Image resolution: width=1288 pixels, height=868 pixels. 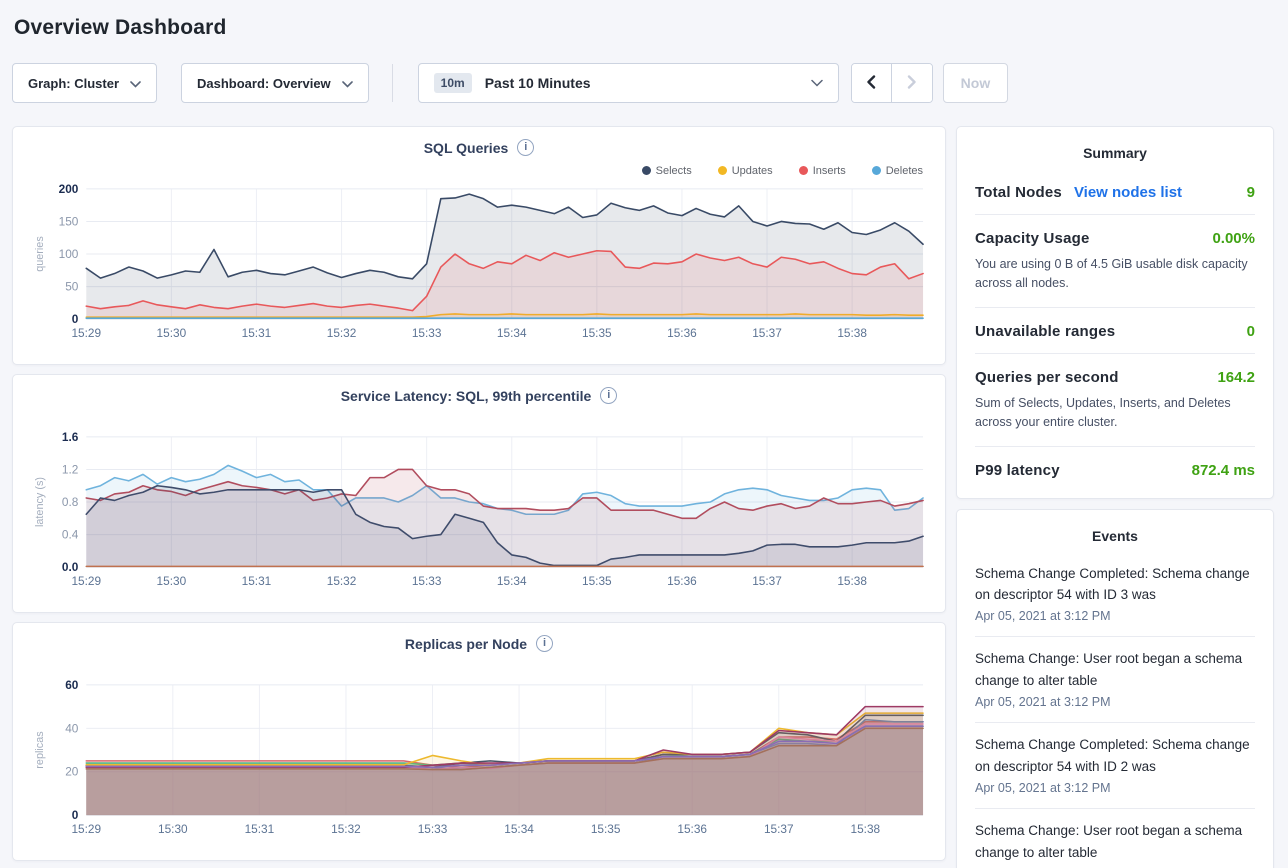 What do you see at coordinates (1236, 377) in the screenshot?
I see `summary-value: 164.2` at bounding box center [1236, 377].